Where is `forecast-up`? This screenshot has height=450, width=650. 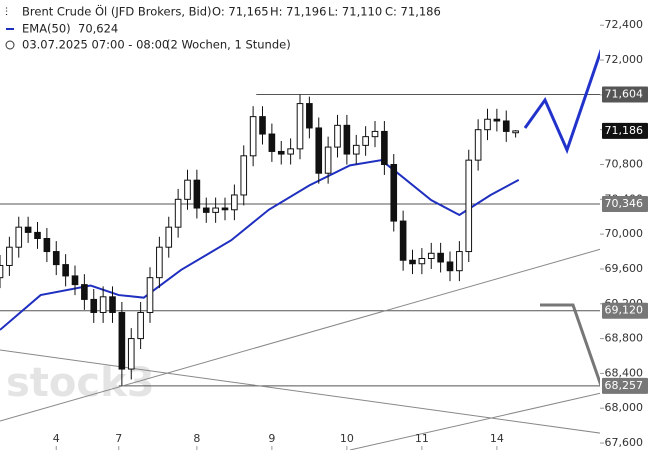
forecast-up is located at coordinates (566, 93).